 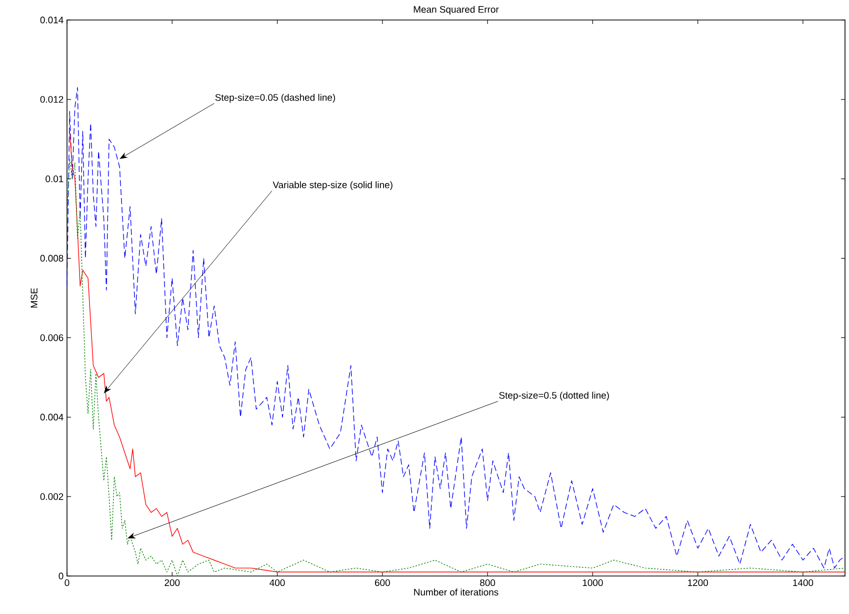 I want to click on x-tick-label: 400, so click(x=277, y=582).